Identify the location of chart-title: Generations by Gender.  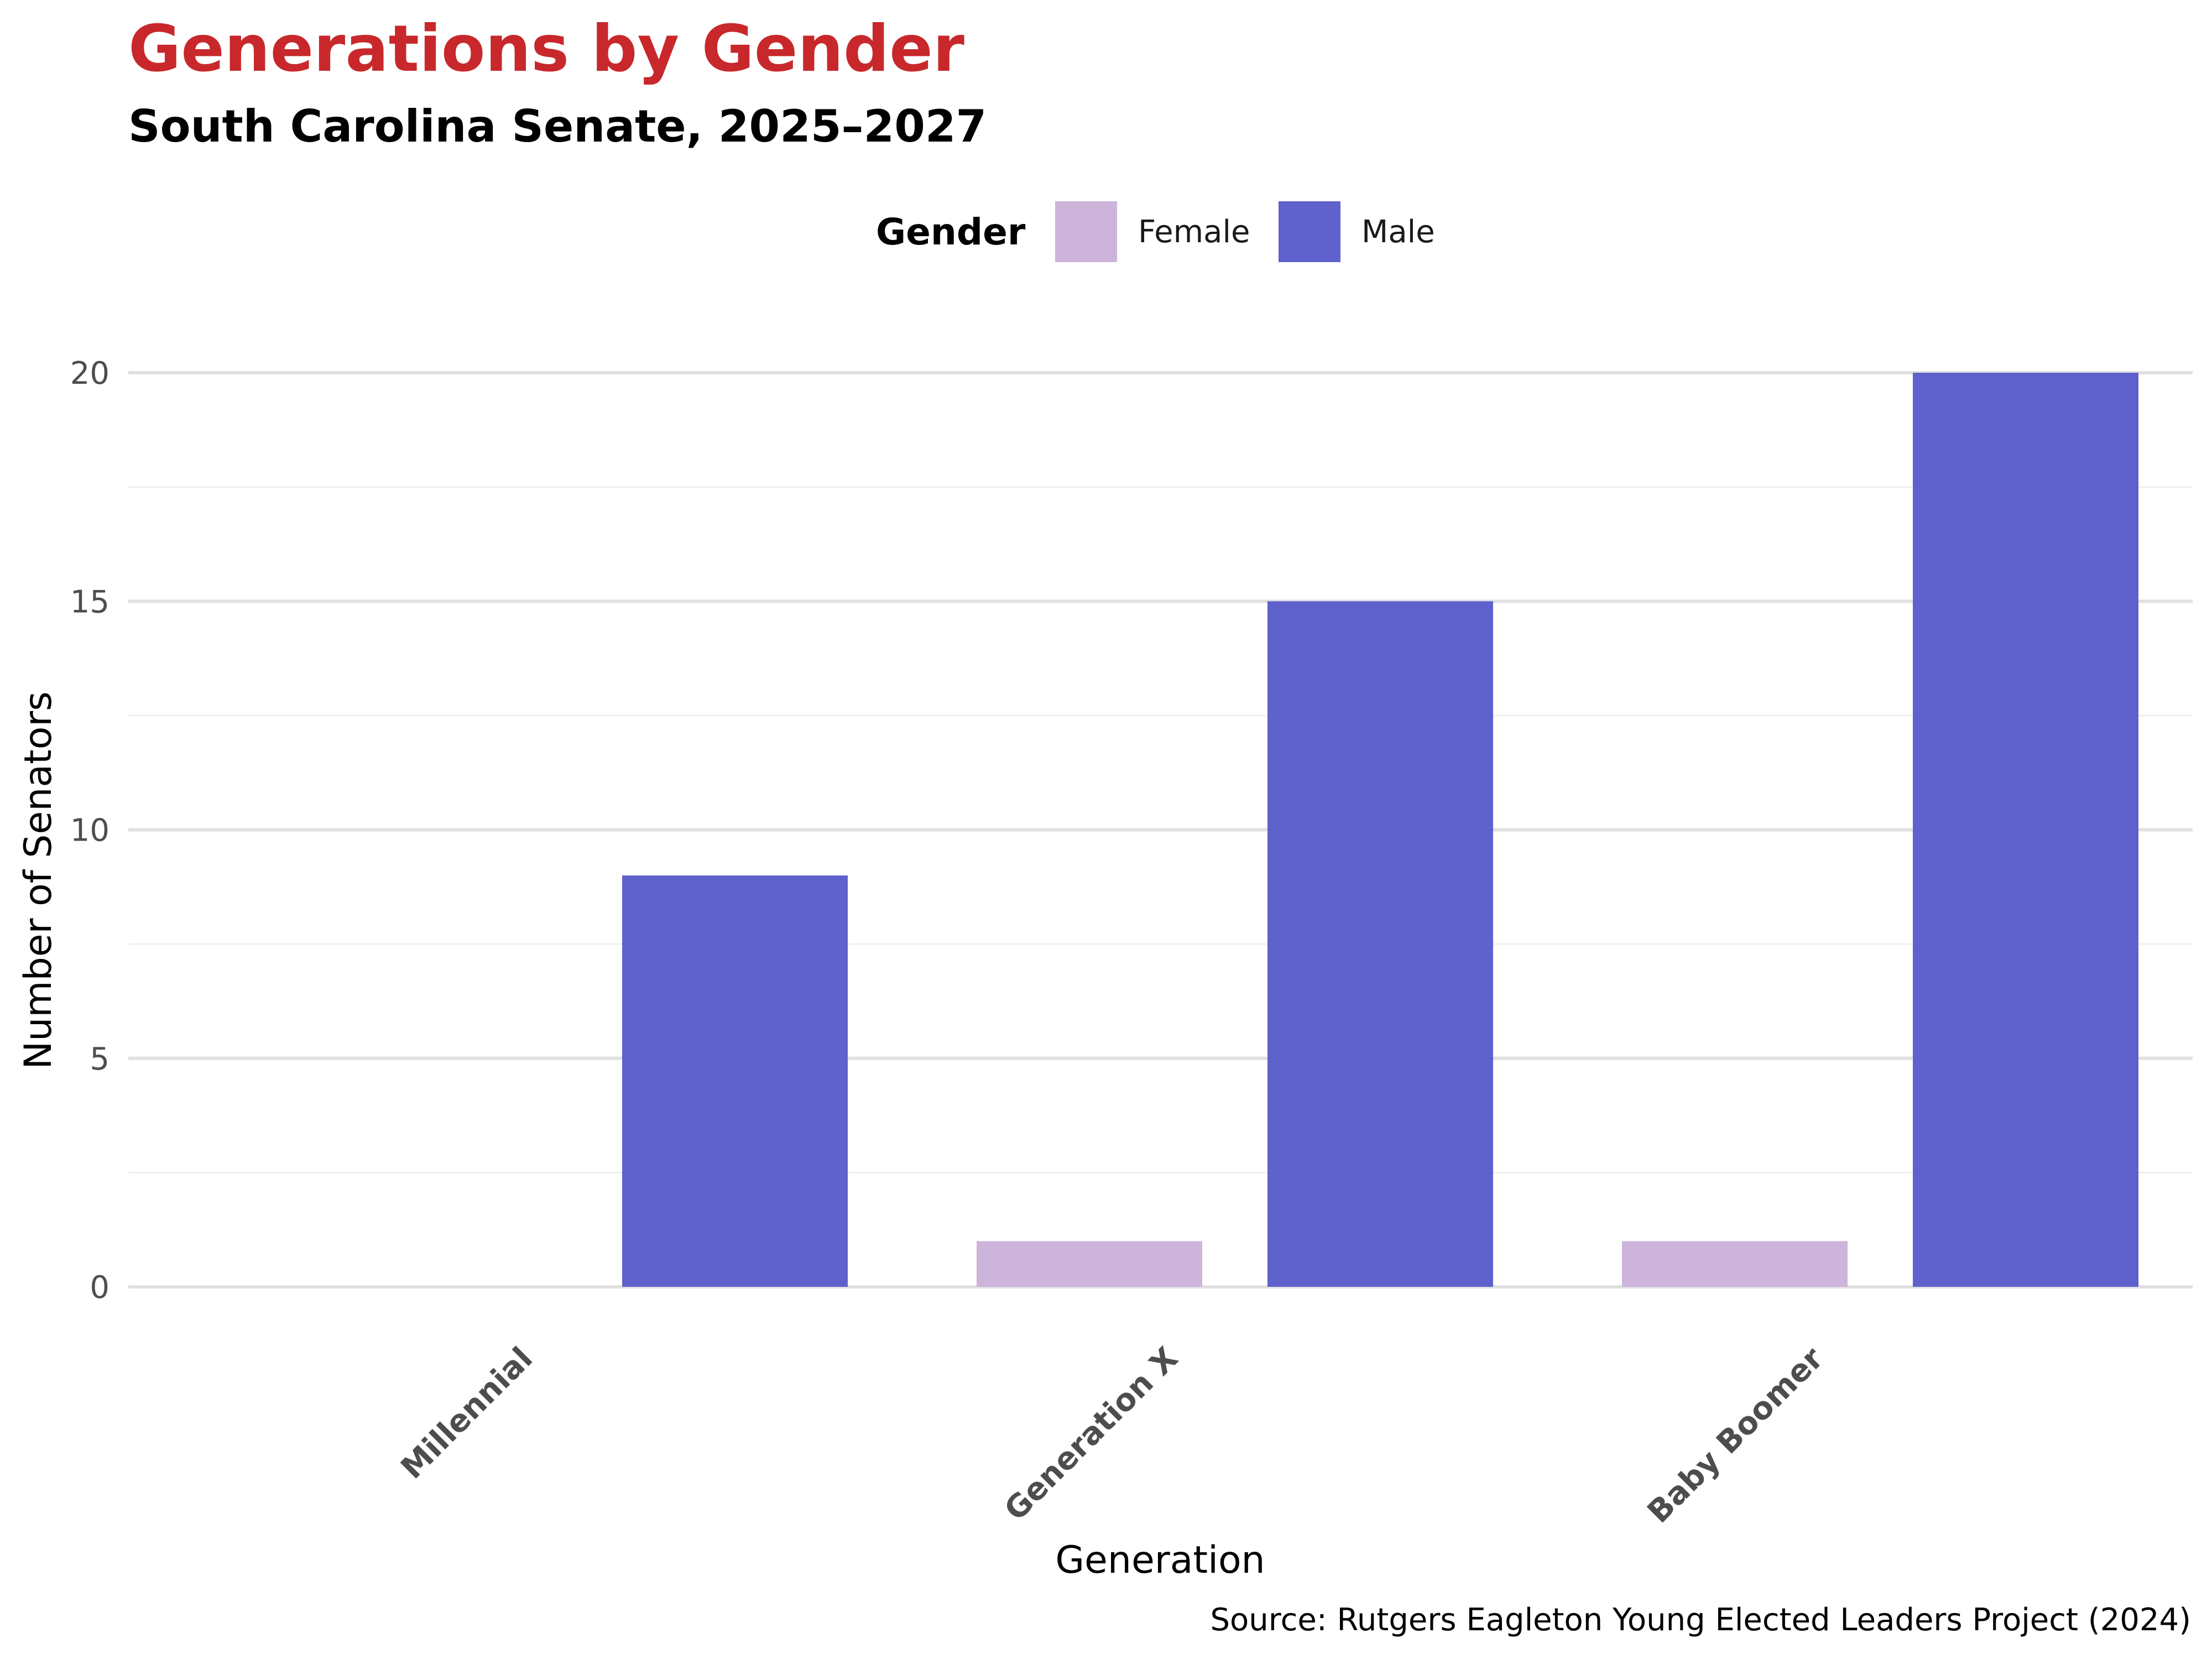
(546, 49).